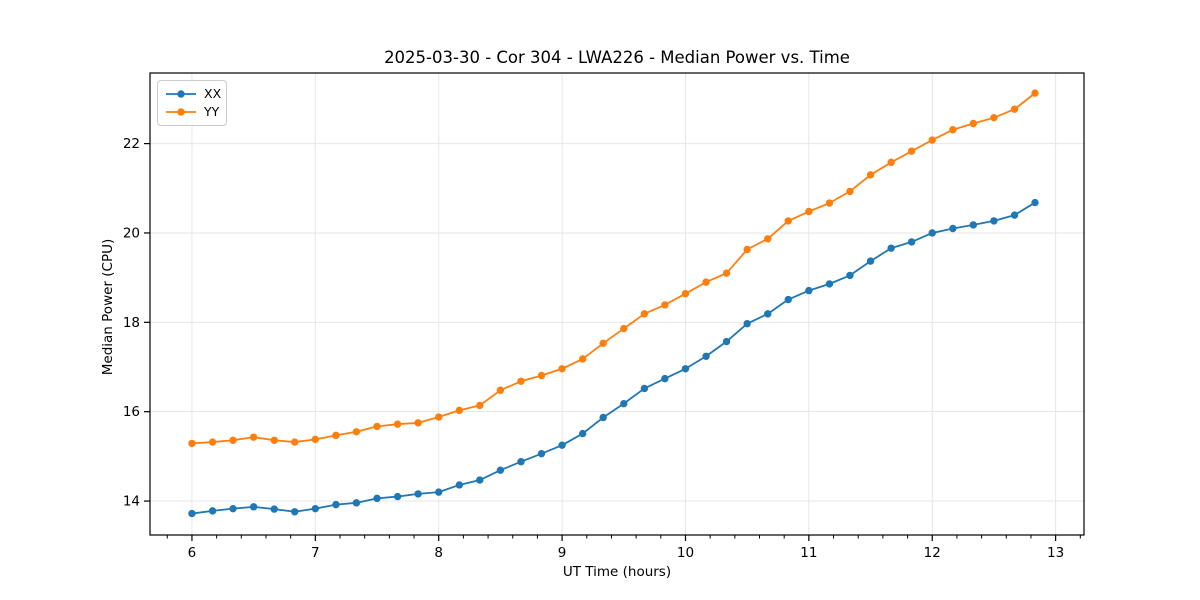 The height and width of the screenshot is (600, 1200). I want to click on legend-item-yy: YY, so click(192, 112).